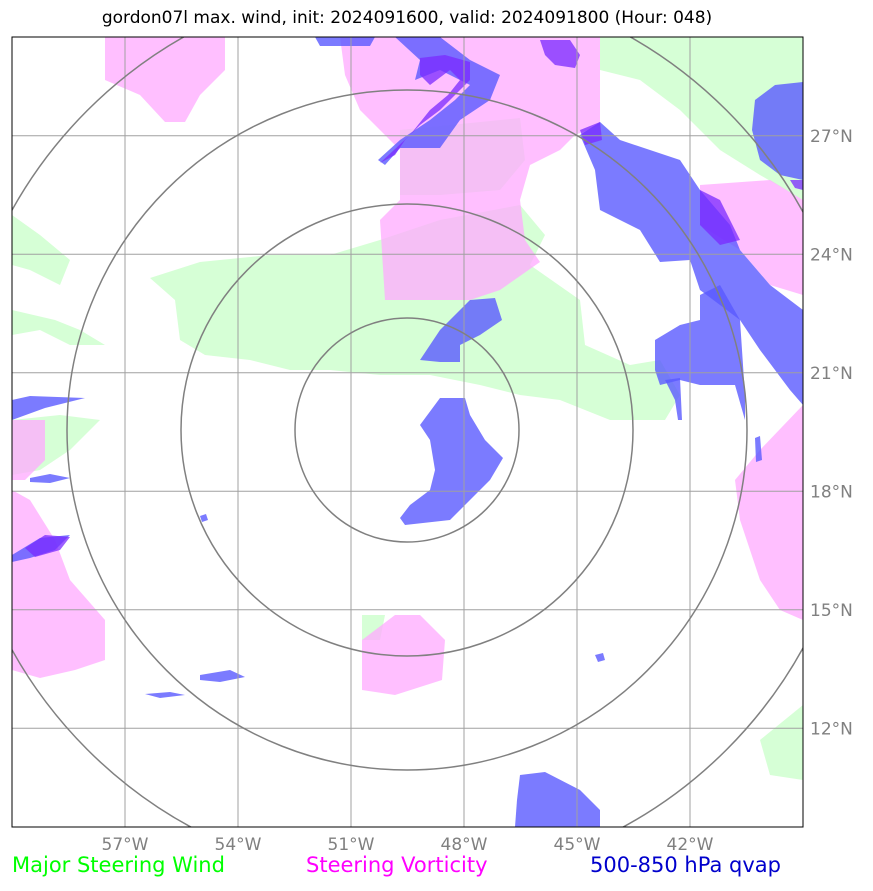  What do you see at coordinates (751, 237) in the screenshot?
I see `vorticity-area-east` at bounding box center [751, 237].